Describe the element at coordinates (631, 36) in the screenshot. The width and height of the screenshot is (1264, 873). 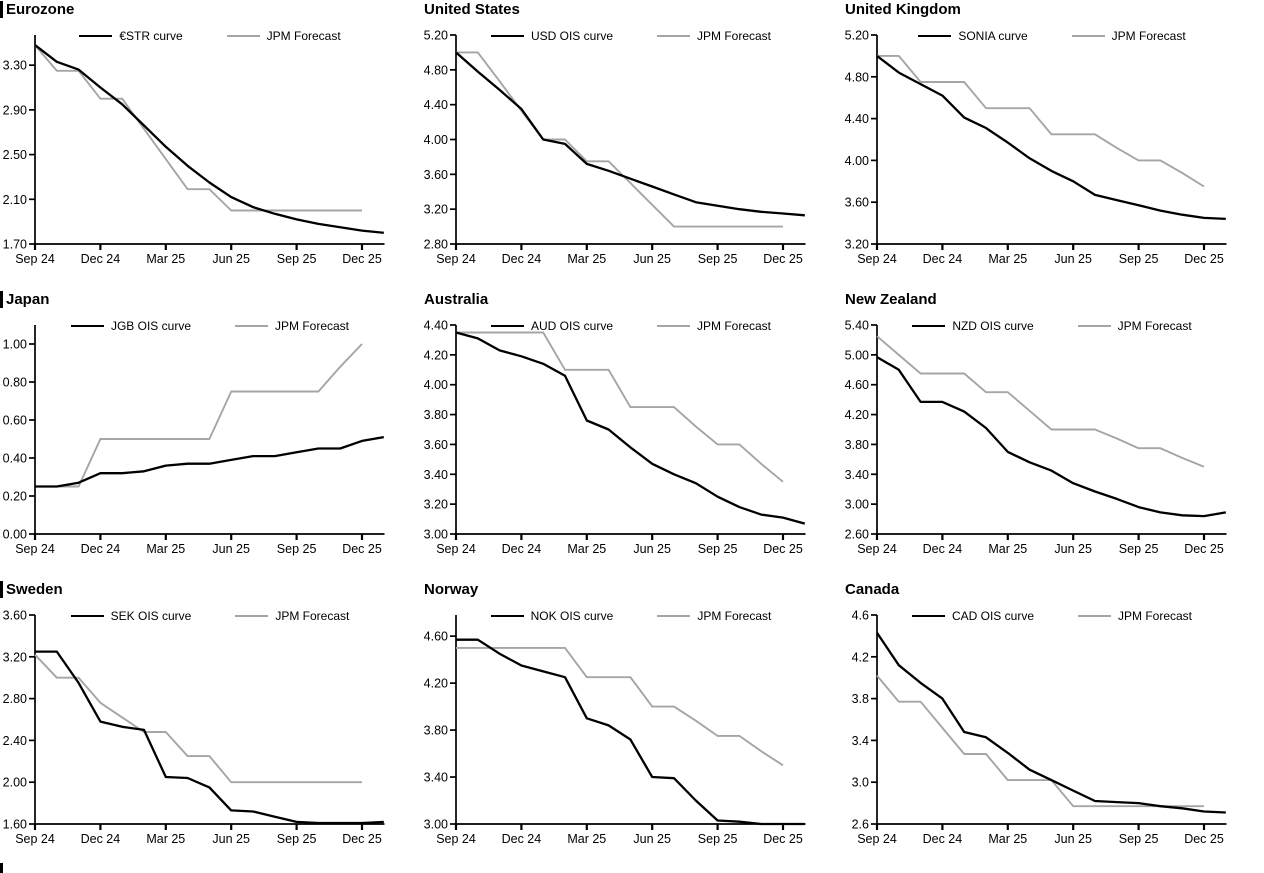
I see `legend: USD OIS curve JPM Forecast` at that location.